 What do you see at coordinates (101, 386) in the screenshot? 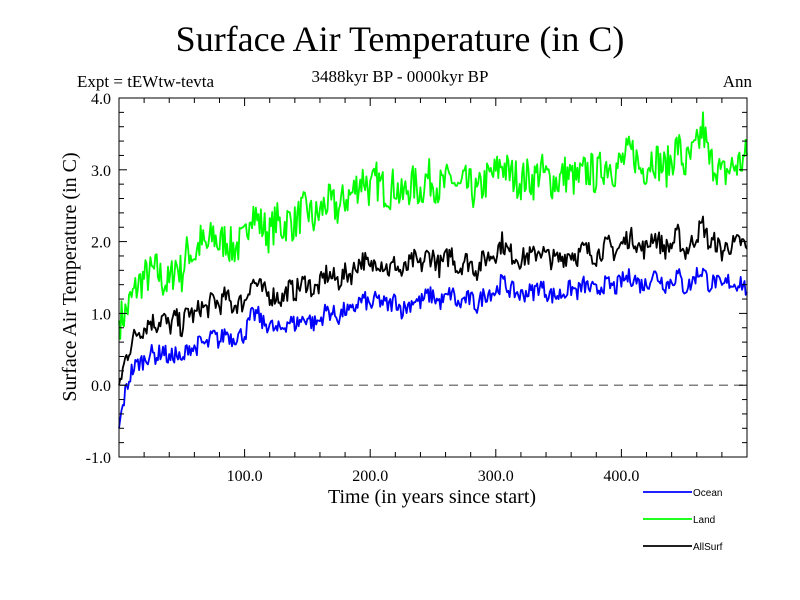
I see `y-tick-label: 0.0` at bounding box center [101, 386].